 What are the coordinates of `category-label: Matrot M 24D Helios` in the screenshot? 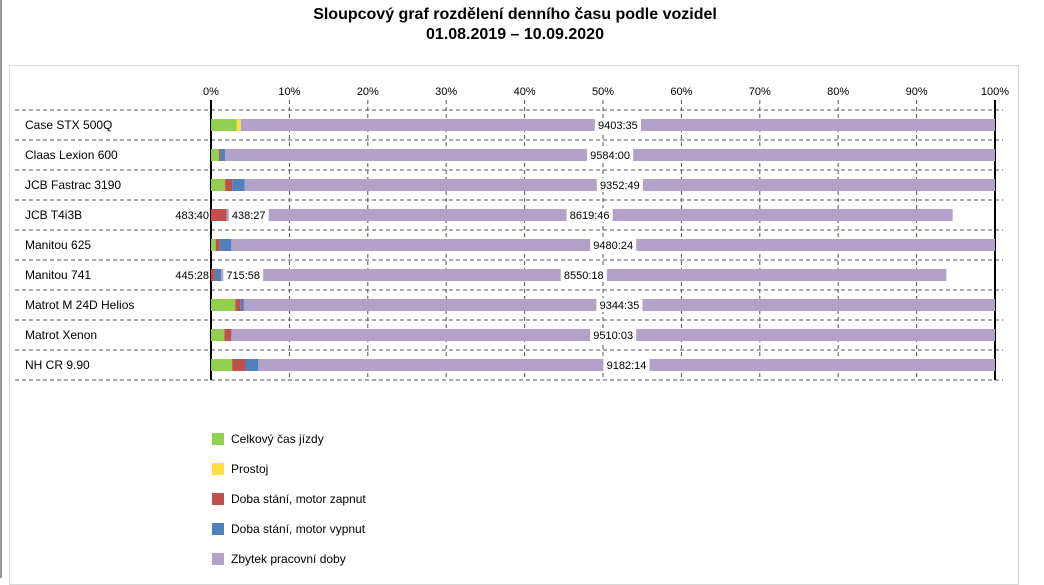 It's located at (79, 305).